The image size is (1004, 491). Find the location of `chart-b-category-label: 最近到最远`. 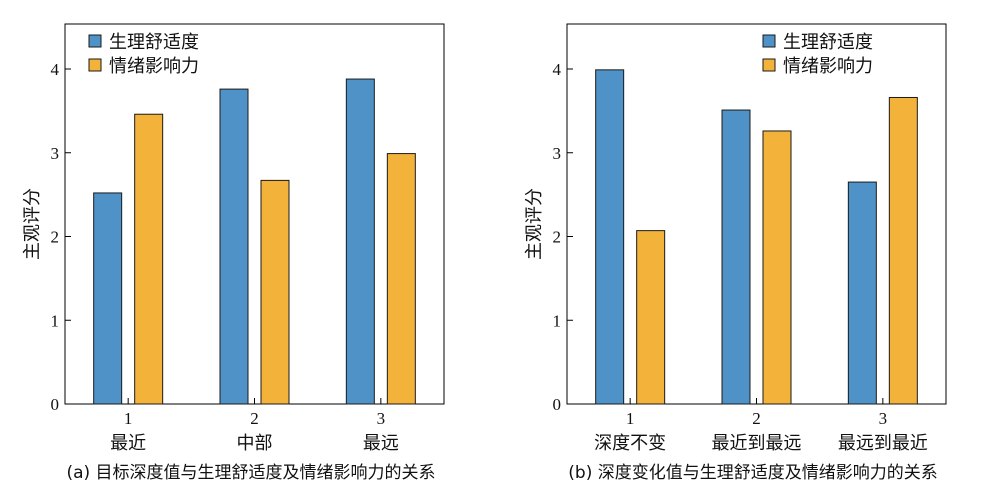

chart-b-category-label: 最近到最远 is located at coordinates (757, 443).